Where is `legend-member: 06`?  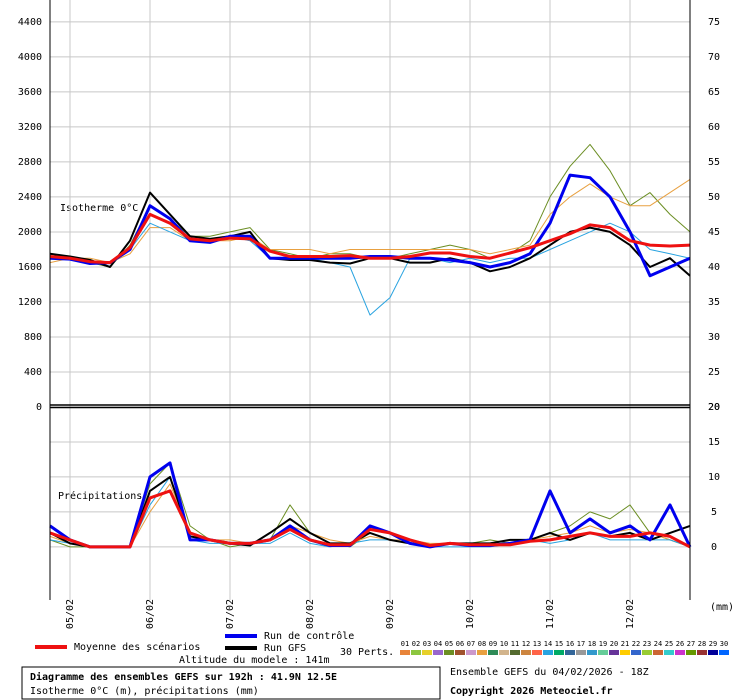
legend-member: 06 is located at coordinates (460, 644).